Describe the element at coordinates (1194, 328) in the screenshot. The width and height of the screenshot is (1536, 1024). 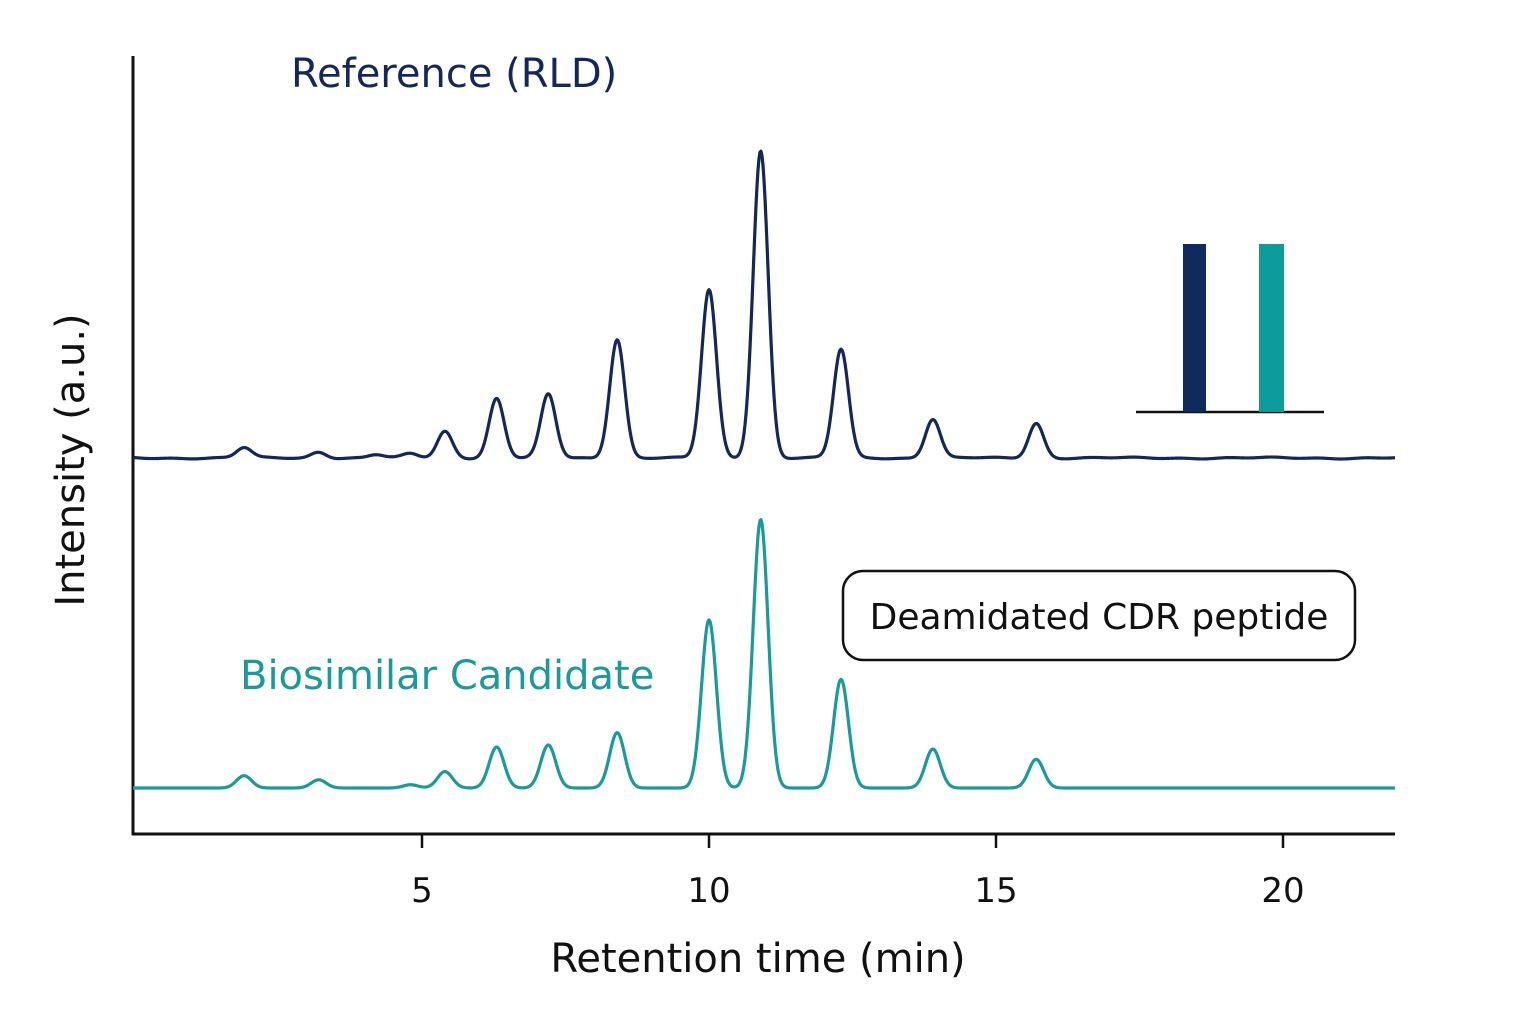
I see `inset-bar-reference` at that location.